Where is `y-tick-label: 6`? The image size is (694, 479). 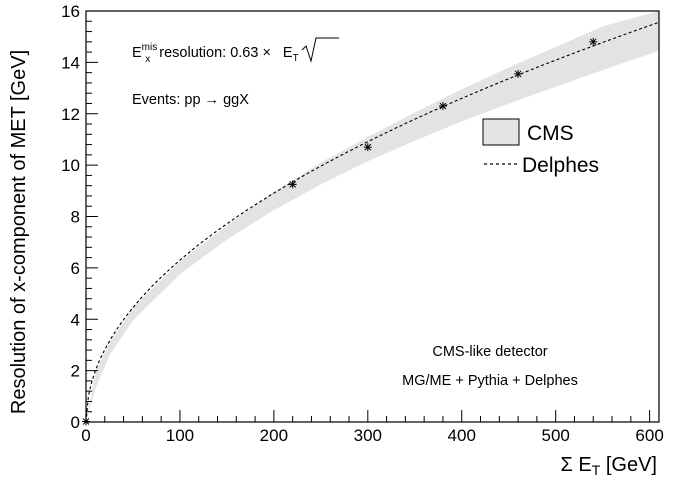
y-tick-label: 6 is located at coordinates (75, 268).